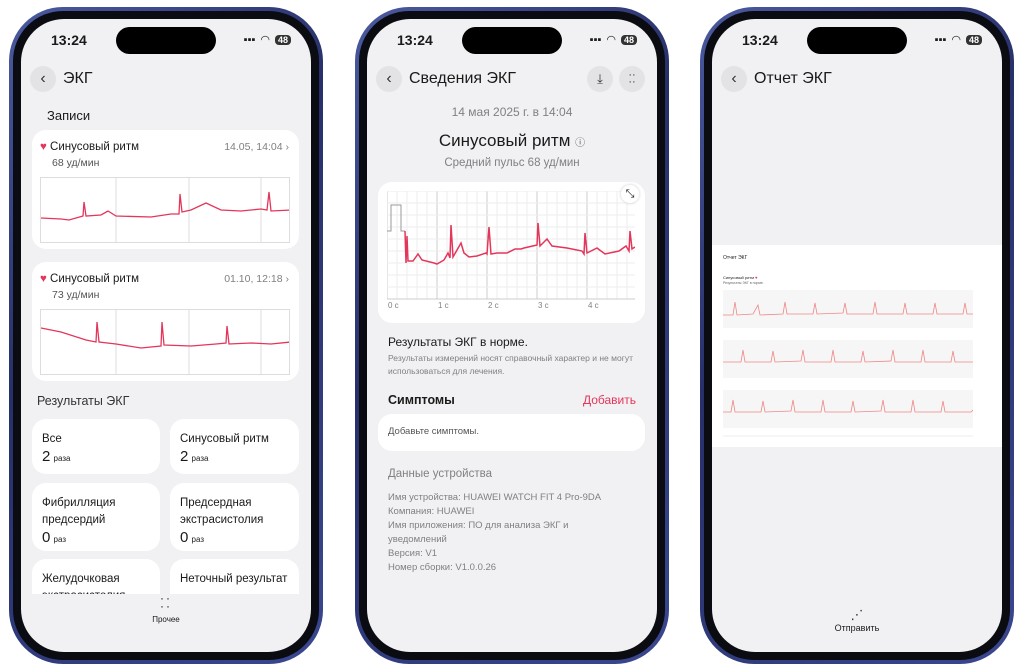 This screenshot has height=671, width=1024. Describe the element at coordinates (76, 295) in the screenshot. I see `record-bpm: 73 уд/мин` at that location.